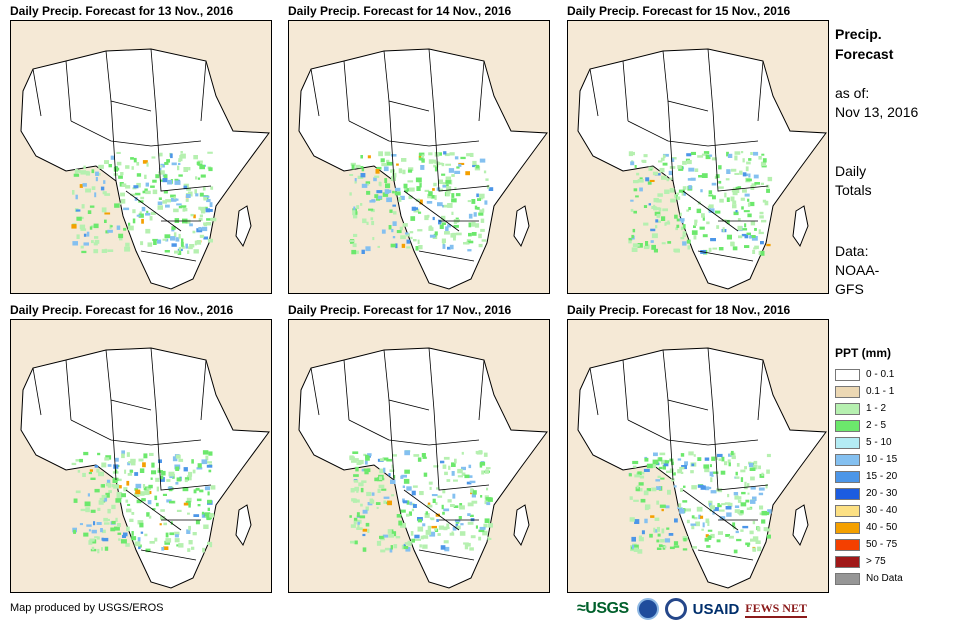  I want to click on legend-item: 0.1 - 1, so click(869, 391).